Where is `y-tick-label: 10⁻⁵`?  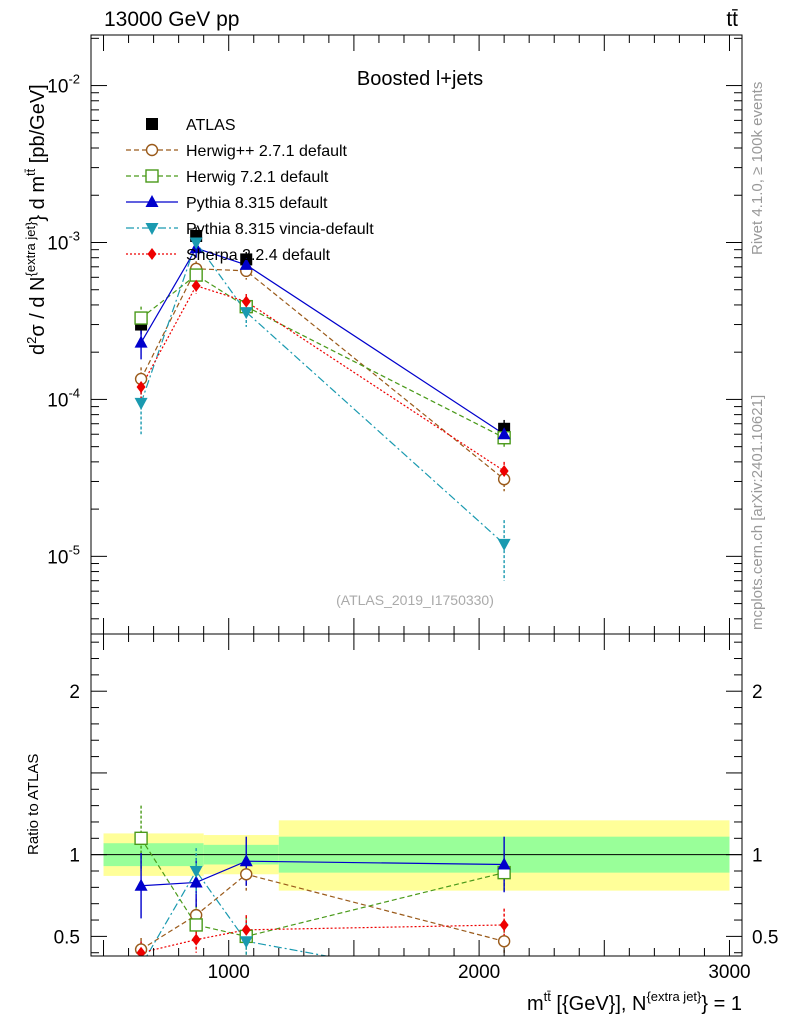 y-tick-label: 10⁻⁵ is located at coordinates (63, 555).